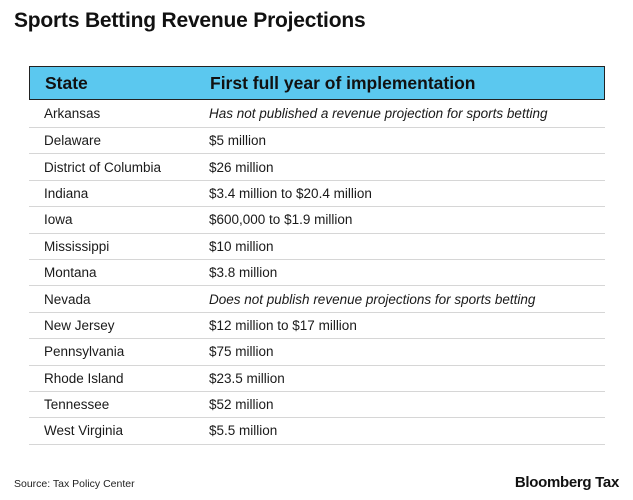  Describe the element at coordinates (317, 379) in the screenshot. I see `table-row: Rhode Island $23.5 million` at that location.